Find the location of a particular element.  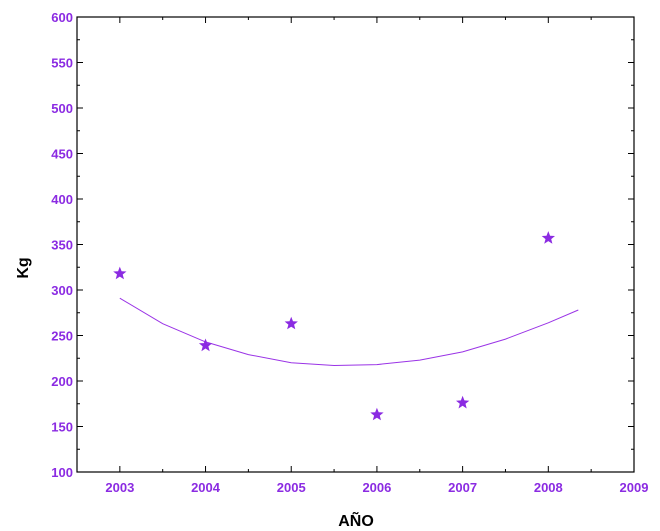

x-tick-label: 2009 is located at coordinates (634, 487).